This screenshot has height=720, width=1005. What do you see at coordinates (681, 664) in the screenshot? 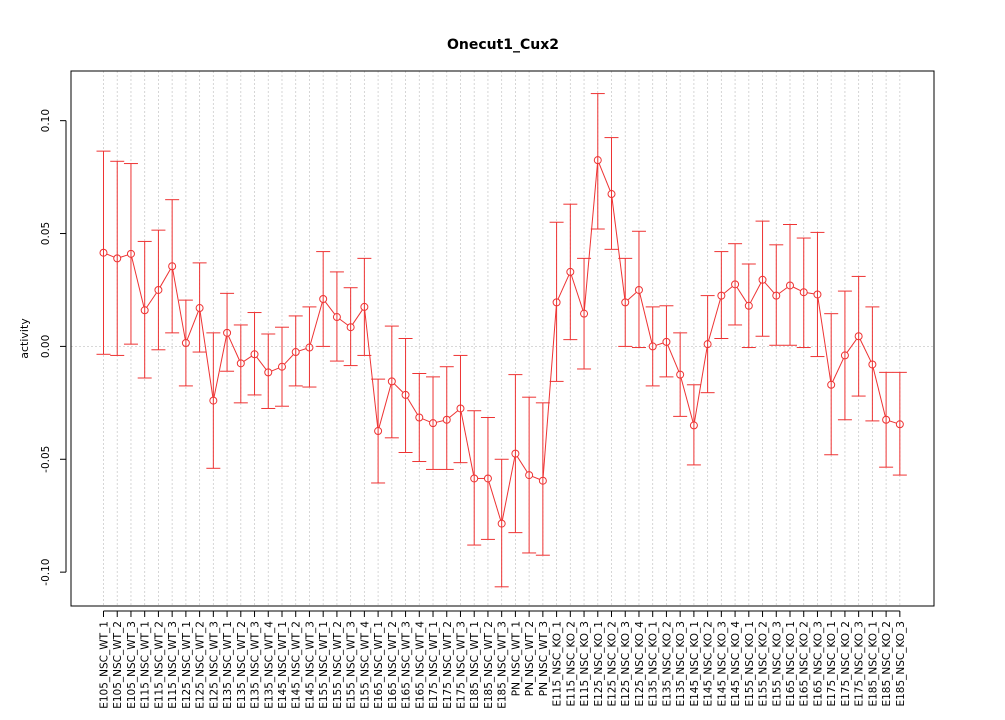
I see `x-tick-label: E135_NSC_KO_3` at bounding box center [681, 664].